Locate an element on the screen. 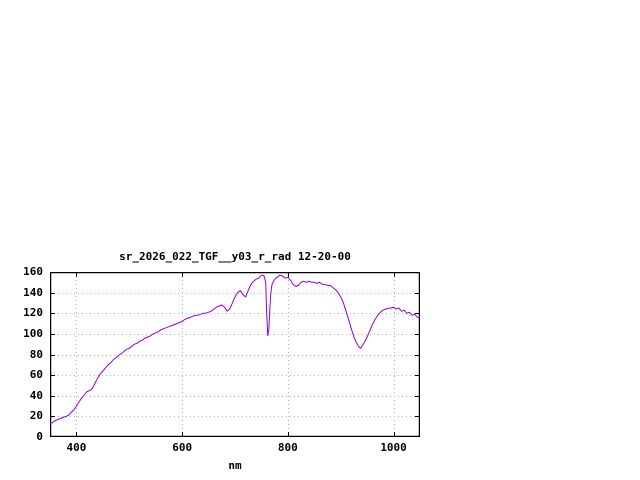 Image resolution: width=640 pixels, height=480 pixels. y-axis-tick-label: 140 is located at coordinates (33, 292).